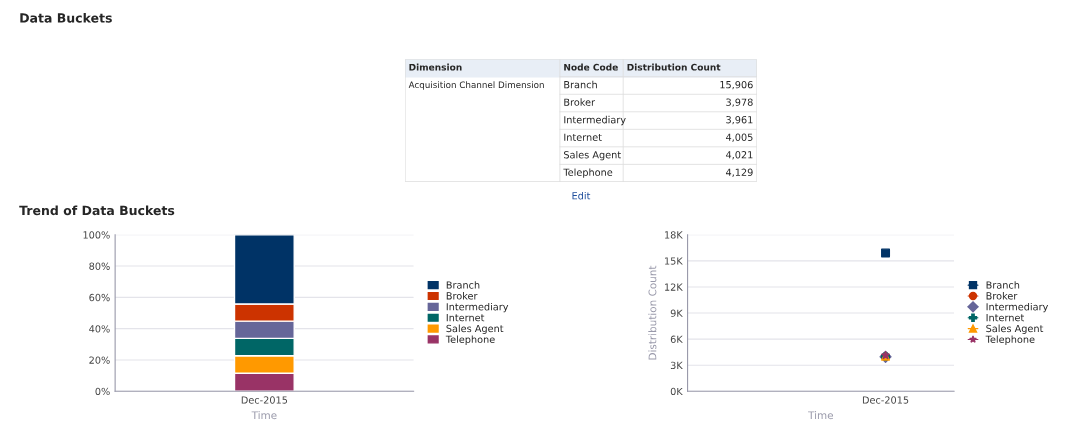 The image size is (1066, 423). I want to click on text: 4,005, so click(739, 137).